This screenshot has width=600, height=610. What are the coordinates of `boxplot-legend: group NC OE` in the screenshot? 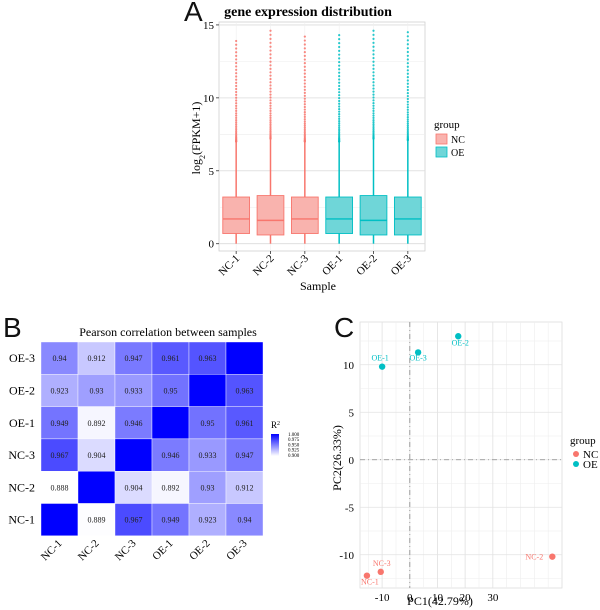 It's located at (449, 139).